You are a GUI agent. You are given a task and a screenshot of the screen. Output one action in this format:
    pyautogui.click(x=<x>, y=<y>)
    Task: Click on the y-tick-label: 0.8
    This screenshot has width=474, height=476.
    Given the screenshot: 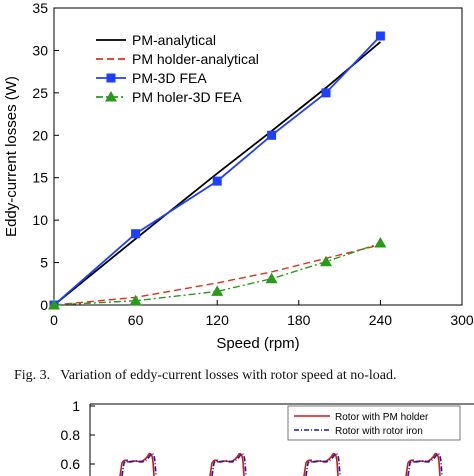 What is the action you would take?
    pyautogui.click(x=71, y=435)
    